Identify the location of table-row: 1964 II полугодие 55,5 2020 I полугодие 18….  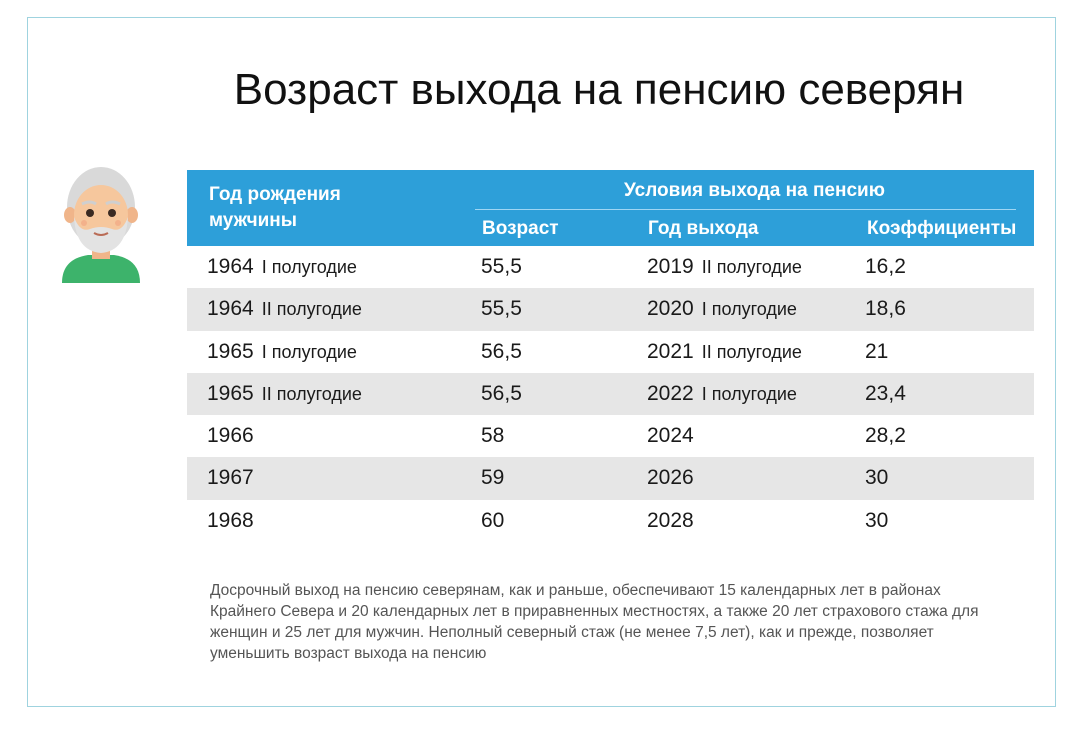
(610, 309).